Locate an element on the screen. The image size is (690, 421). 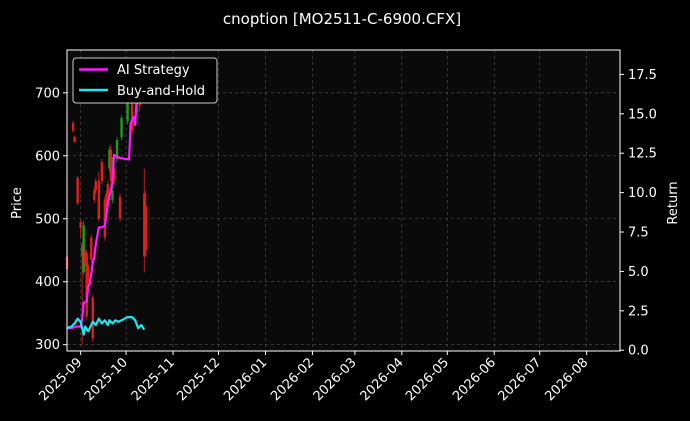
legend: AI Strategy Buy-and-Hold is located at coordinates (145, 80).